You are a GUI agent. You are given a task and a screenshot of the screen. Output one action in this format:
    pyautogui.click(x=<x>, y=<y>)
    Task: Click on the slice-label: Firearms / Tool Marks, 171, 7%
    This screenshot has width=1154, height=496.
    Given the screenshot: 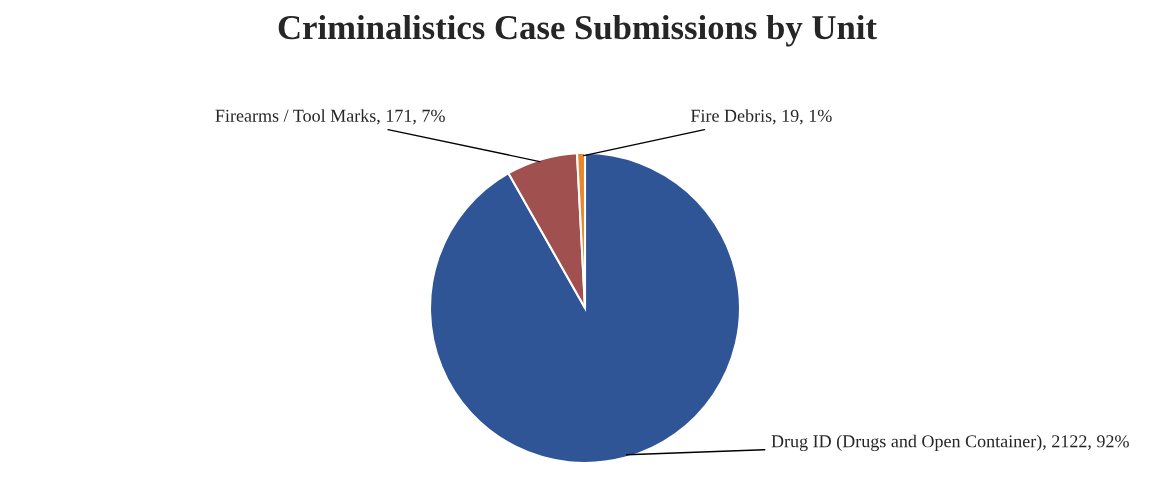 What is the action you would take?
    pyautogui.click(x=330, y=117)
    